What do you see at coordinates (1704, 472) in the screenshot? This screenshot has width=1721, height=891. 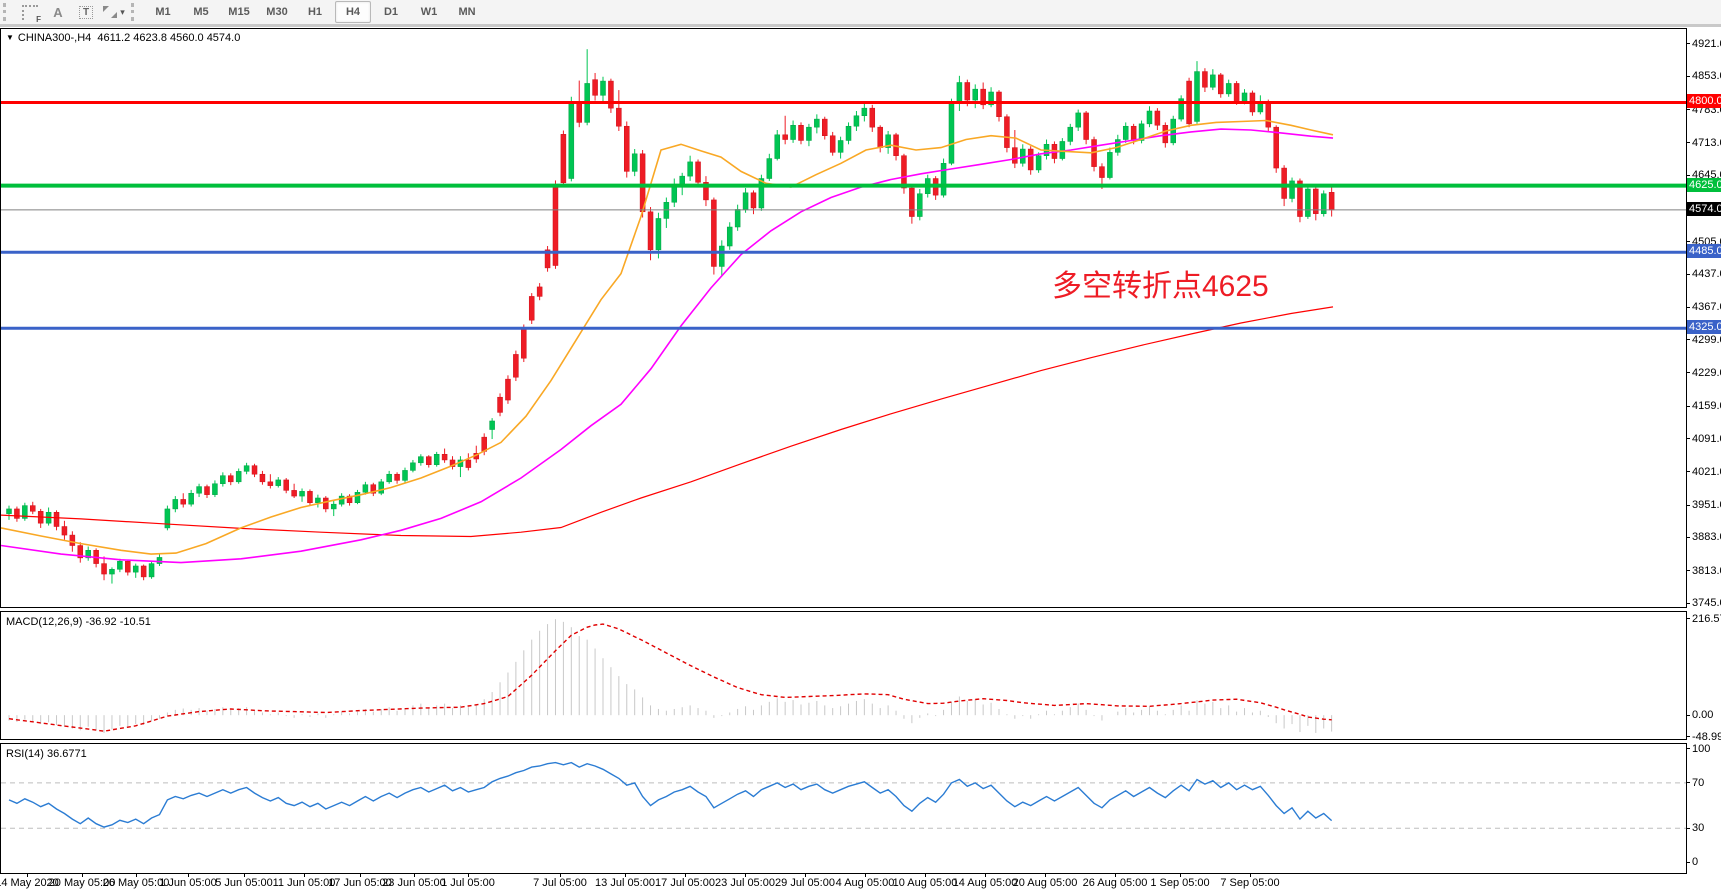 I see `axis-tick-label: 4021.0` at bounding box center [1704, 472].